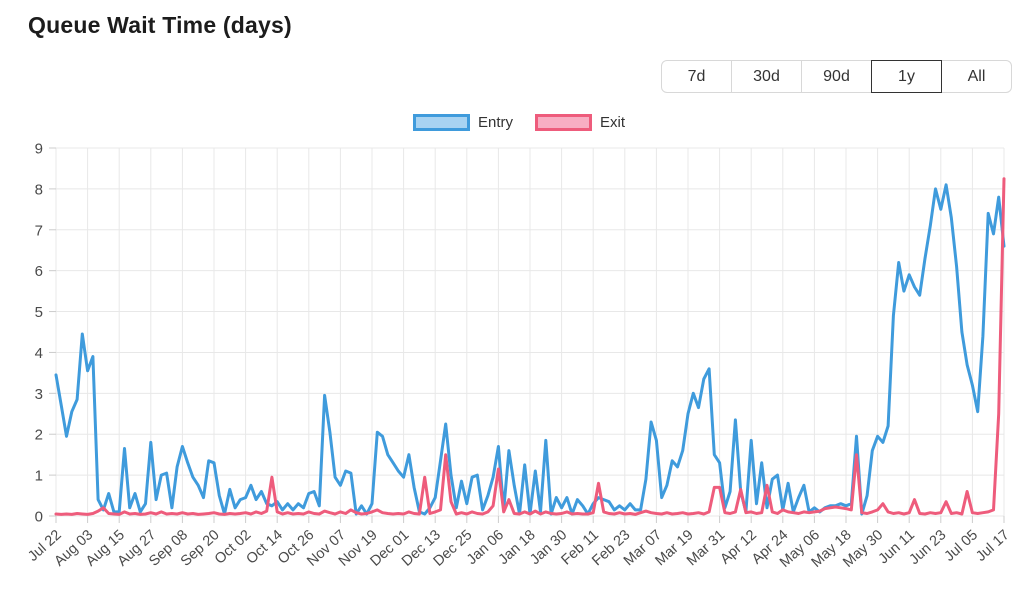 The image size is (1024, 606). Describe the element at coordinates (39, 230) in the screenshot. I see `svg-text: 7` at that location.